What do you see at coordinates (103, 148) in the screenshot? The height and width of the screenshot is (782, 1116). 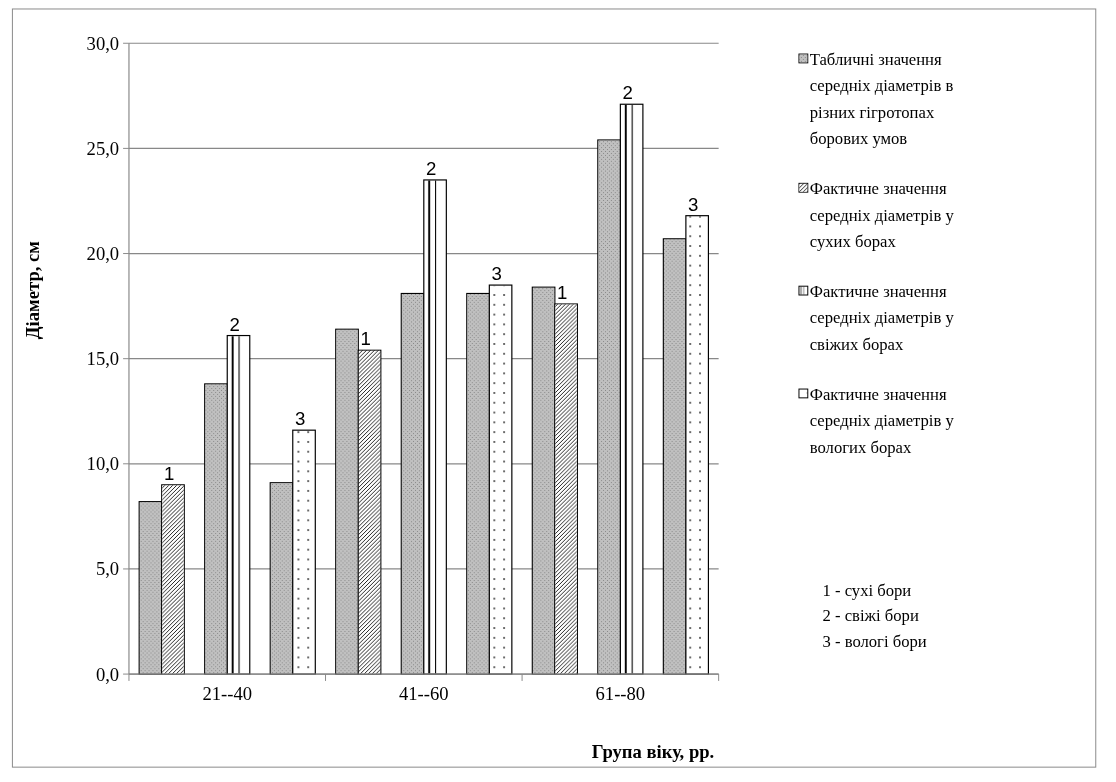 I see `y-tick-label: 25,0` at bounding box center [103, 148].